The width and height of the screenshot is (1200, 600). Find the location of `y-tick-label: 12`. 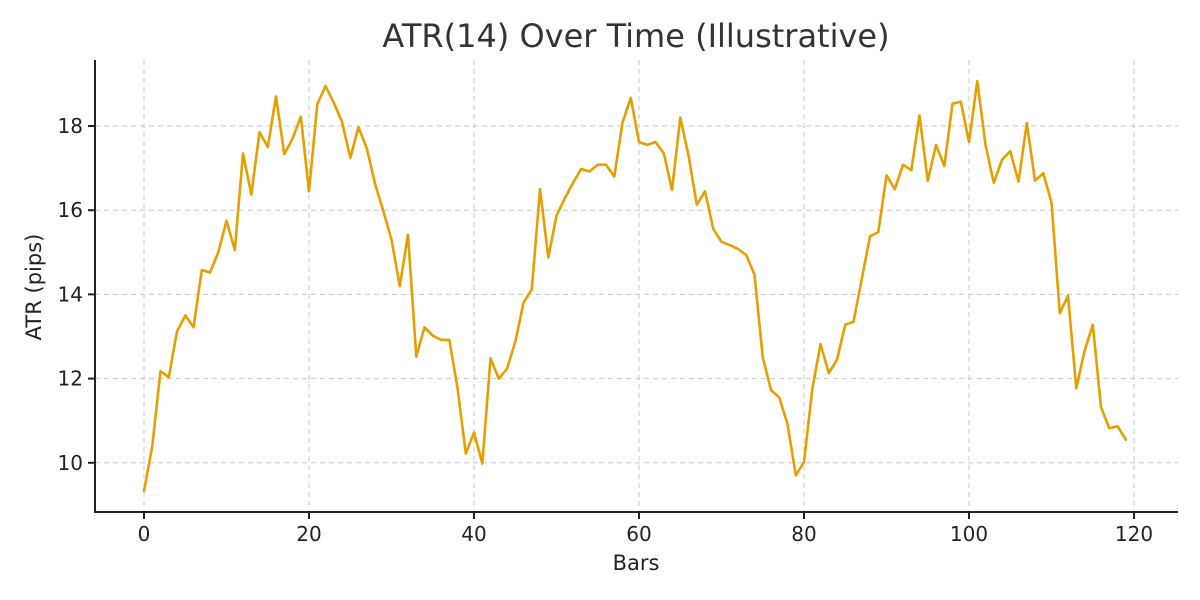

y-tick-label: 12 is located at coordinates (70, 379).